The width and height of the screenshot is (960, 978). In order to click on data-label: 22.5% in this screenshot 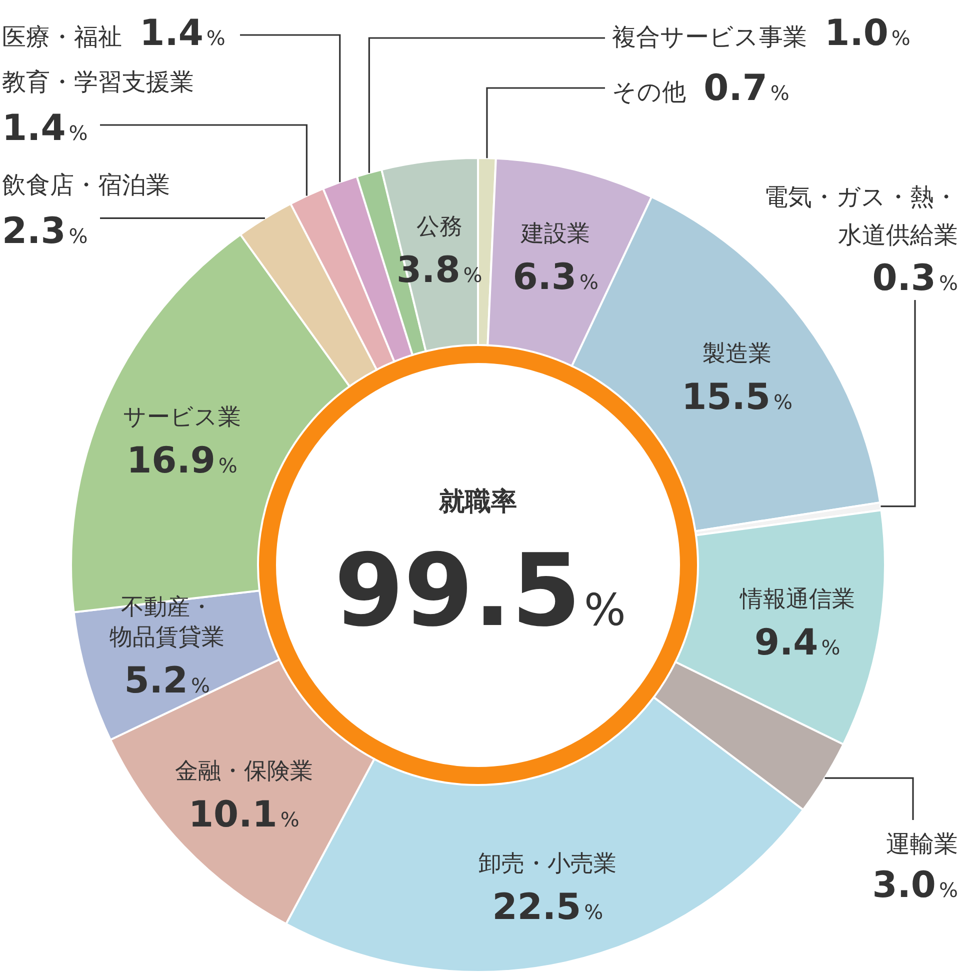, I will do `click(548, 907)`.